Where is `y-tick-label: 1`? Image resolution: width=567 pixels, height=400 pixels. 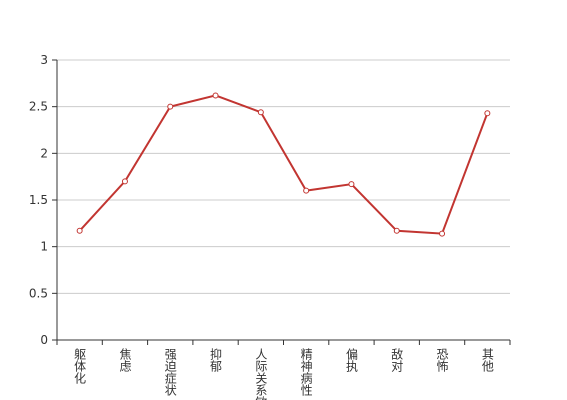 y-tick-label: 1 is located at coordinates (44, 247).